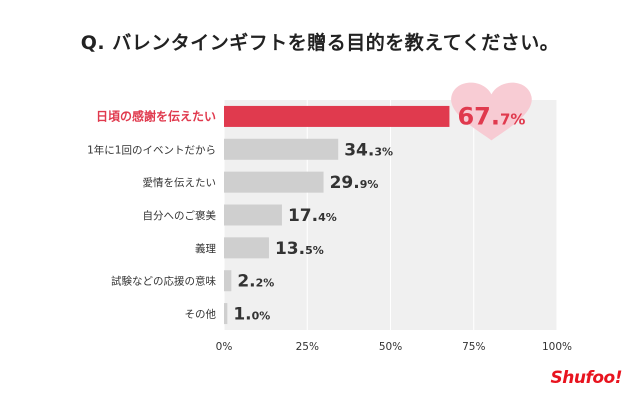 This screenshot has height=402, width=640. What do you see at coordinates (320, 43) in the screenshot?
I see `page-title: Q. バレンタインギフトを贈る目的を教えてください。` at bounding box center [320, 43].